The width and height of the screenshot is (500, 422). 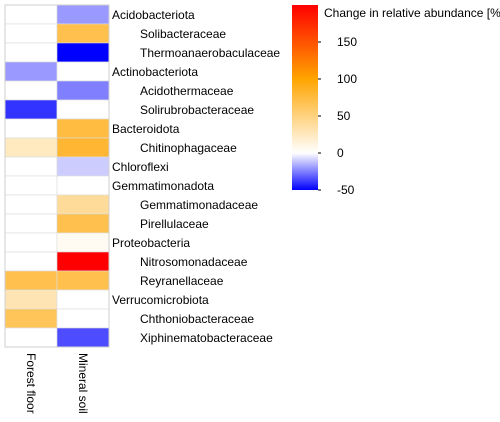 What do you see at coordinates (31, 383) in the screenshot?
I see `column-label: Forest floor` at bounding box center [31, 383].